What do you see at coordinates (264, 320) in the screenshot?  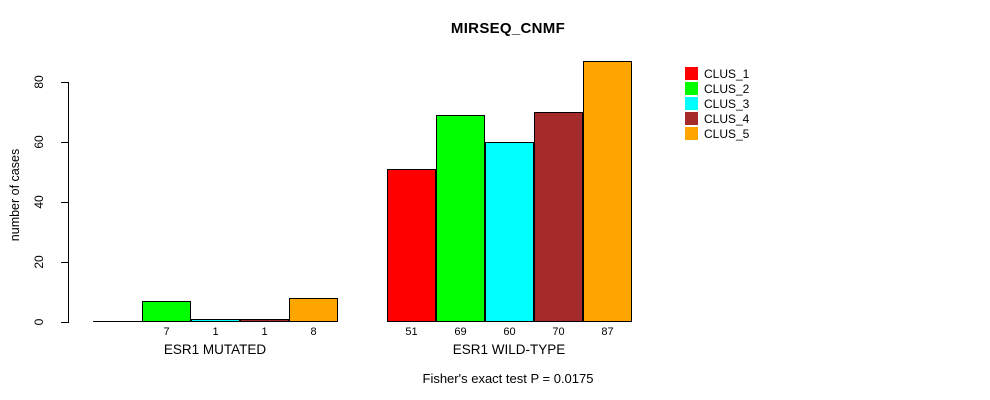 I see `bar-clus_4-mutated` at bounding box center [264, 320].